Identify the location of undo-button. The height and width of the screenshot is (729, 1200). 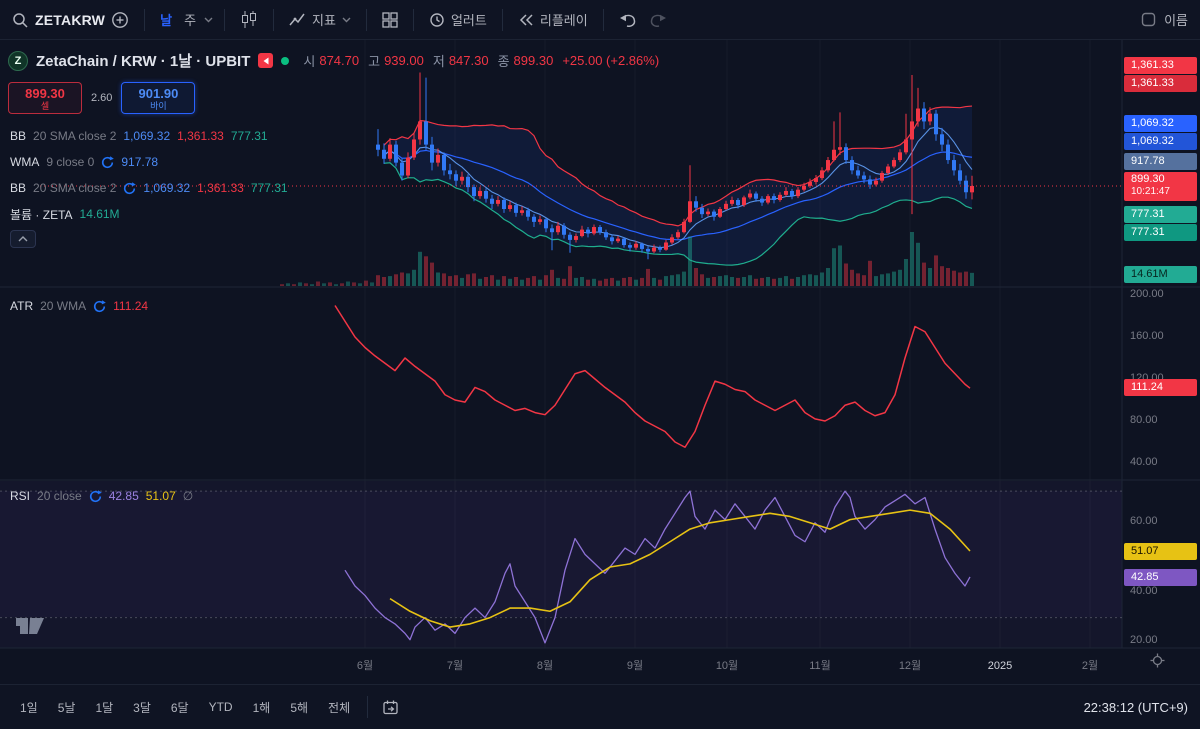
(628, 20).